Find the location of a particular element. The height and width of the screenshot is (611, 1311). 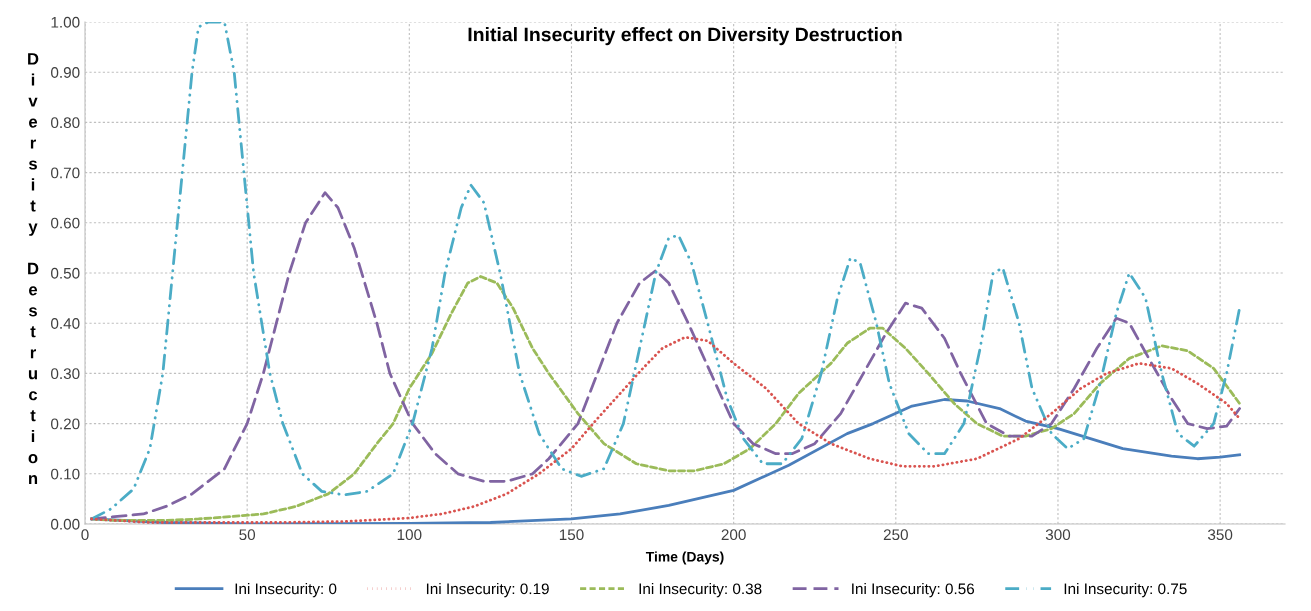

x-tick-label: 200 is located at coordinates (733, 535).